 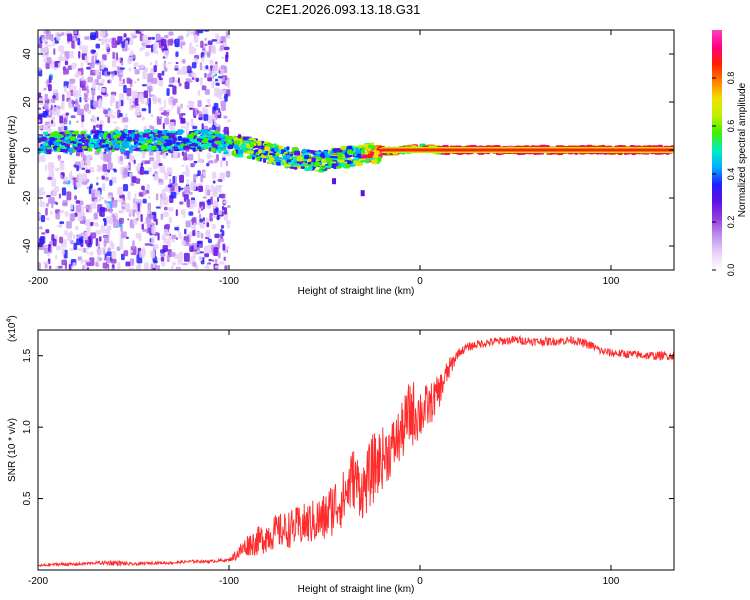 I want to click on snr-y-scale-base: (x10, so click(x=12, y=332).